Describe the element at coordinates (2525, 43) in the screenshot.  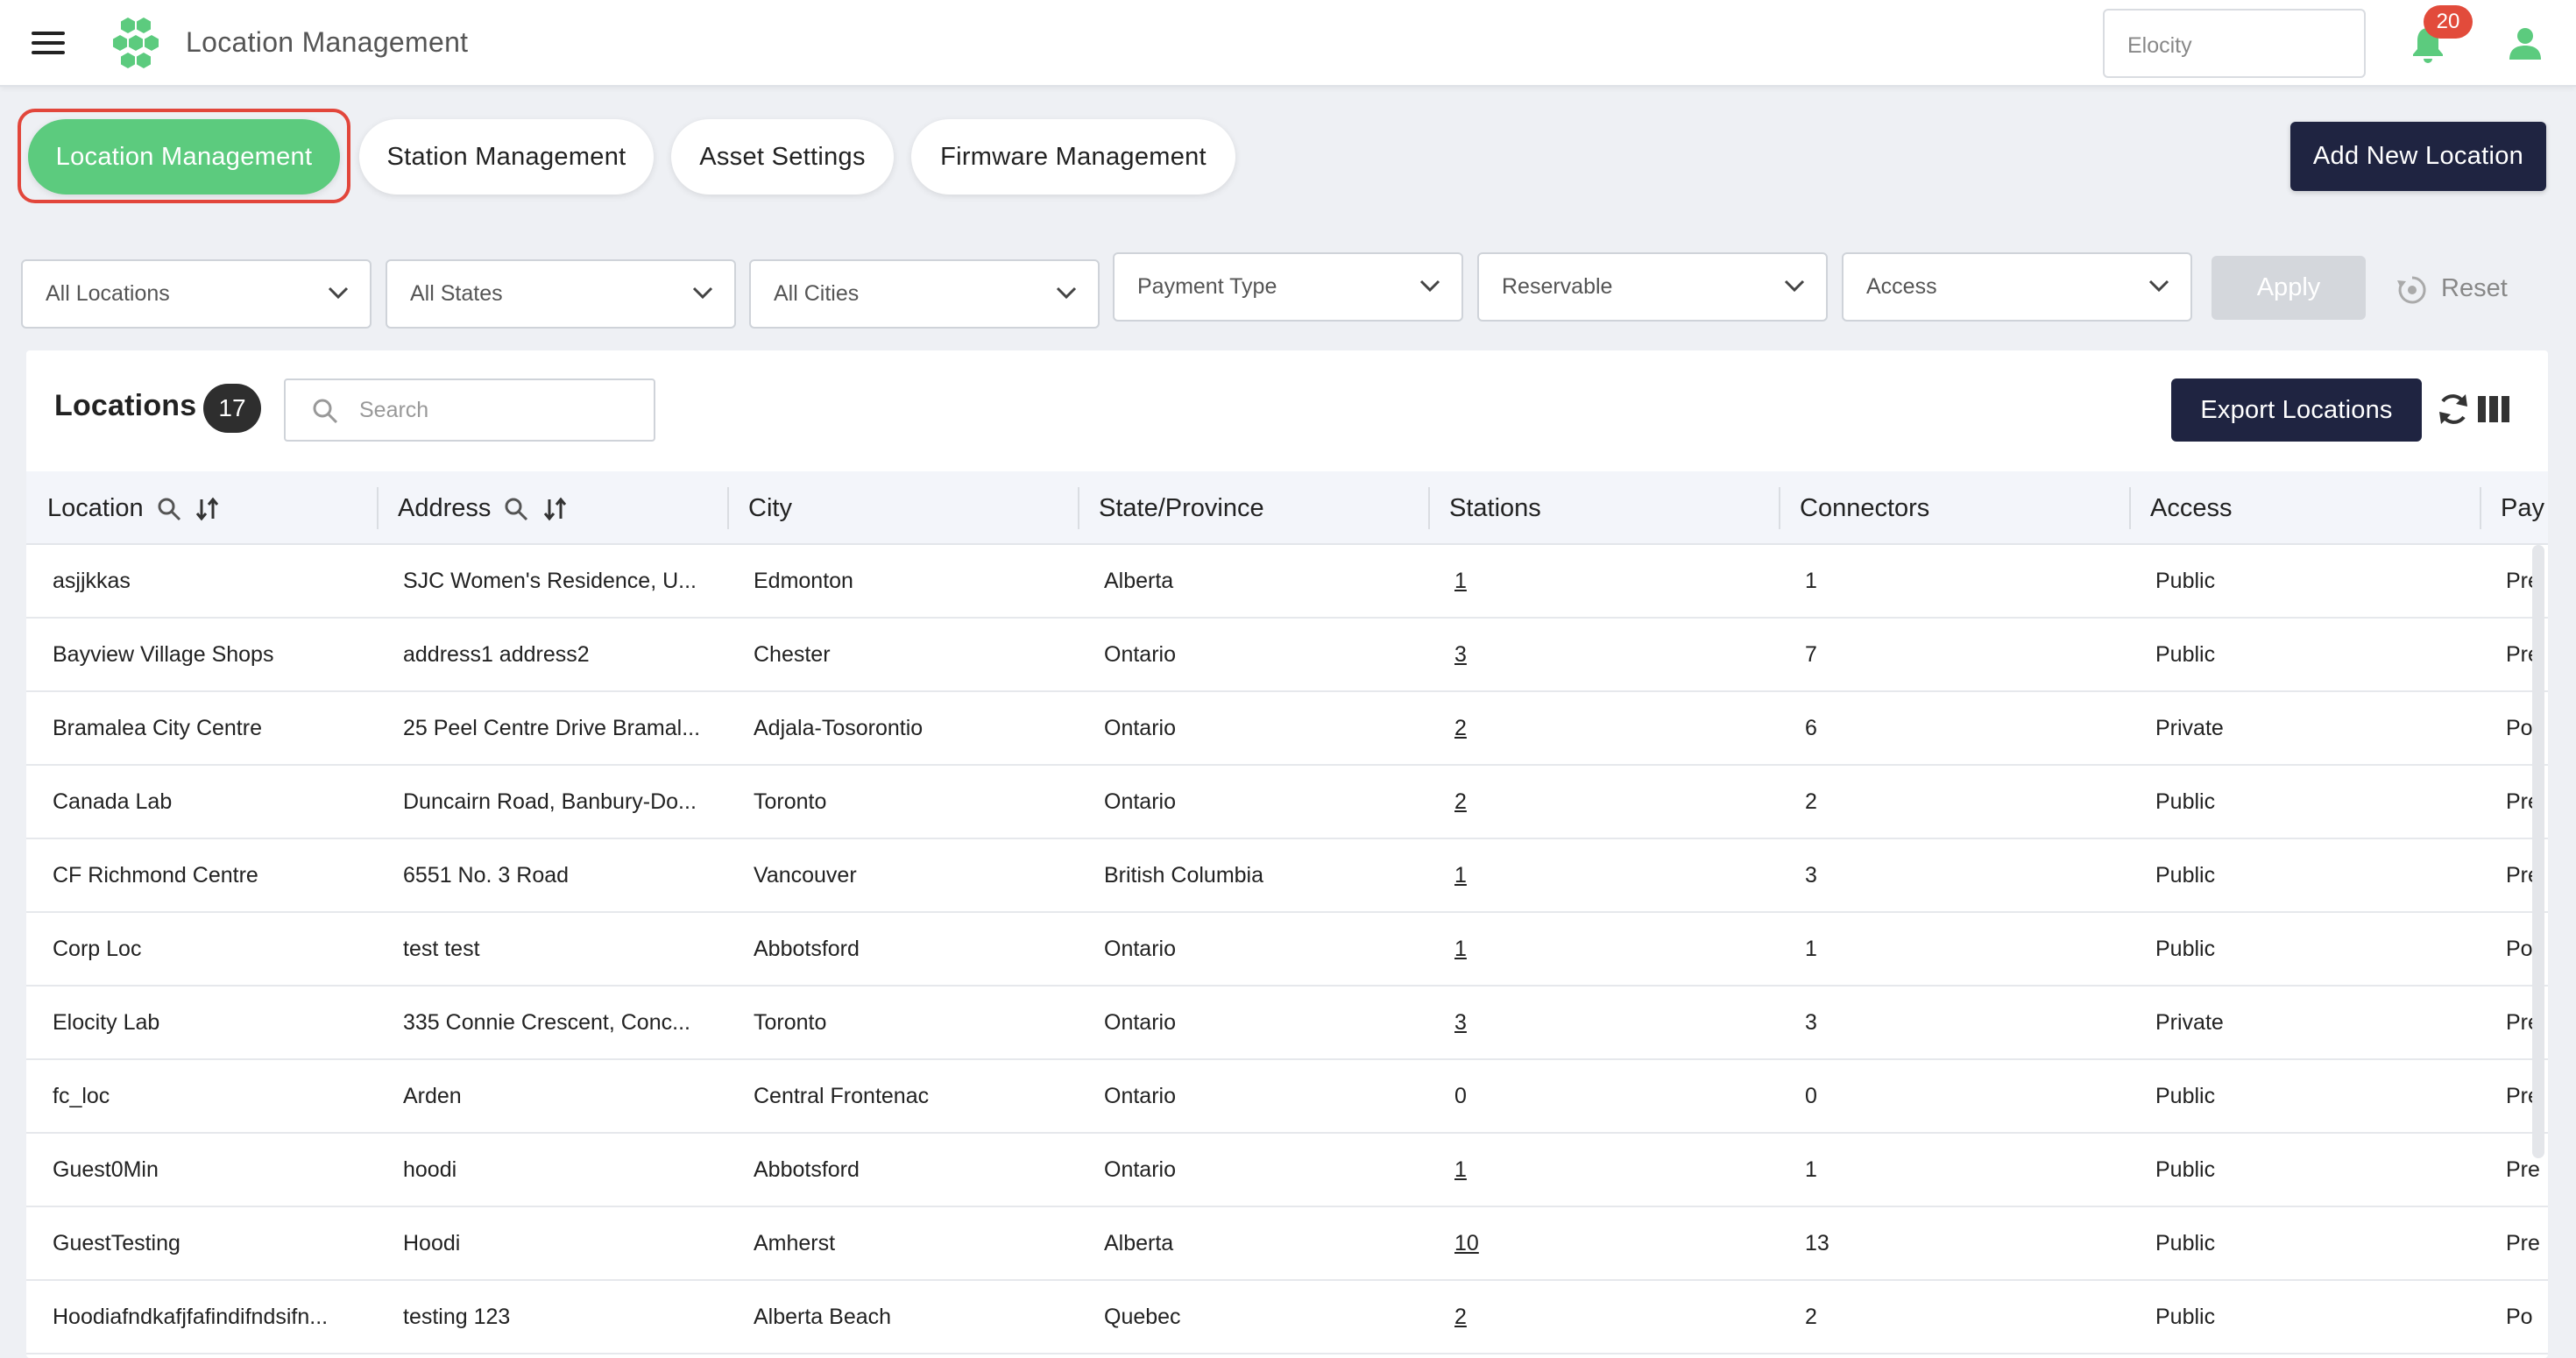
I see `user-icon` at that location.